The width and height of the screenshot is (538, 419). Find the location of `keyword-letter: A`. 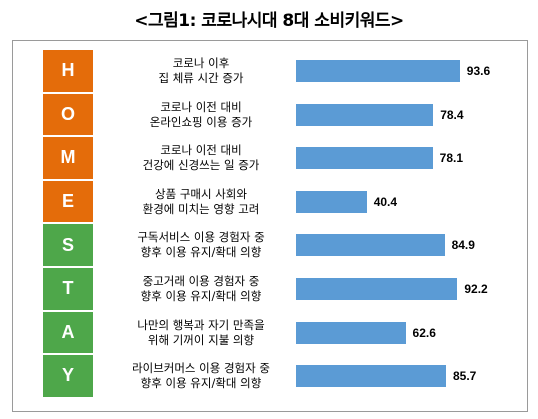

keyword-letter: A is located at coordinates (68, 332).